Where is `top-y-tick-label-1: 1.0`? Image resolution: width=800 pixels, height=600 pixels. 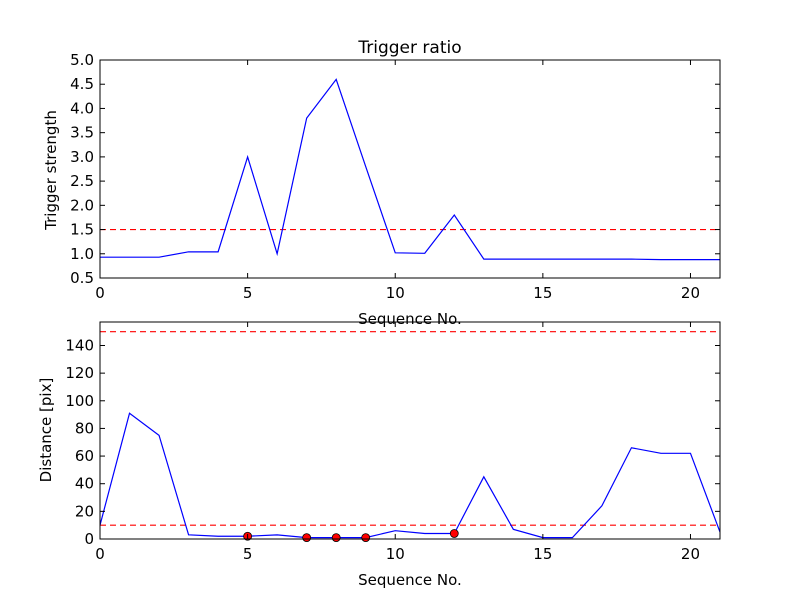
top-y-tick-label-1: 1.0 is located at coordinates (82, 254).